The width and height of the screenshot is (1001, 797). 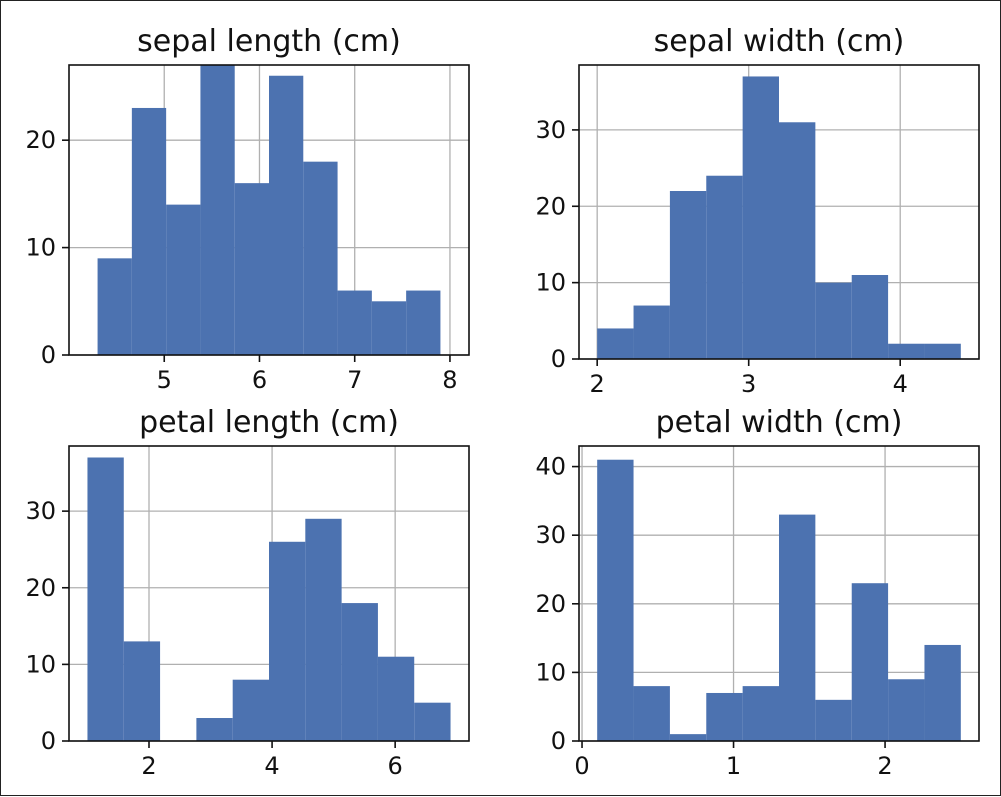 What do you see at coordinates (779, 41) in the screenshot?
I see `sepal-width-title: sepal width (cm)` at bounding box center [779, 41].